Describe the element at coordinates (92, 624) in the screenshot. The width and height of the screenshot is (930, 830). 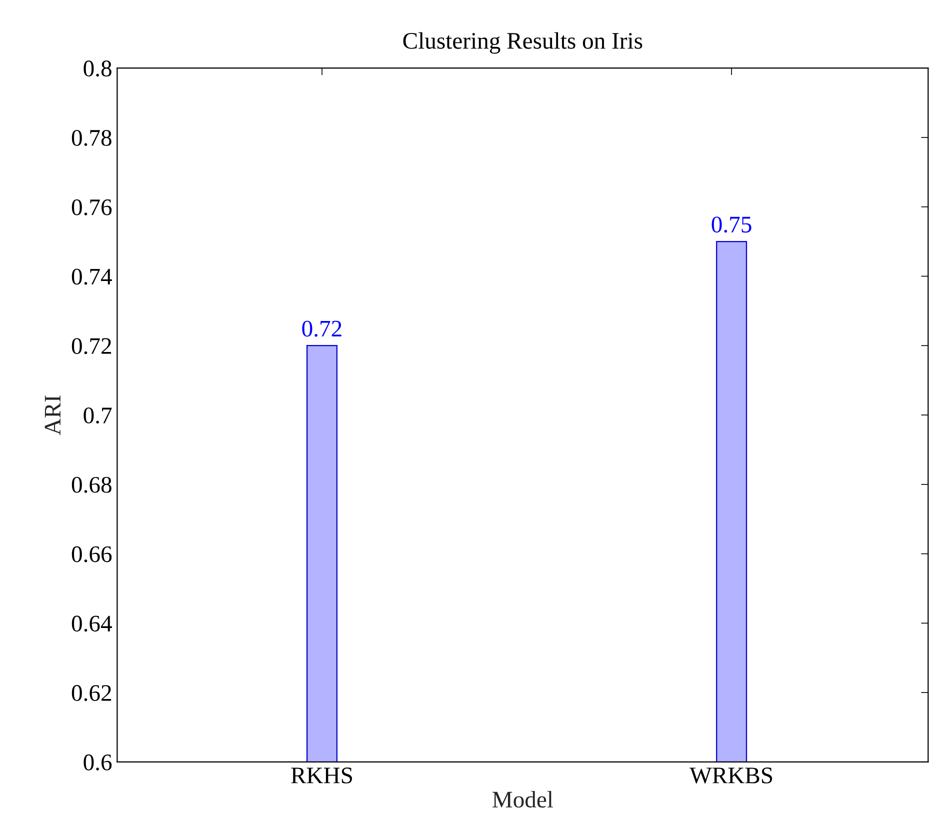
I see `y-tick-label: 0.64` at that location.